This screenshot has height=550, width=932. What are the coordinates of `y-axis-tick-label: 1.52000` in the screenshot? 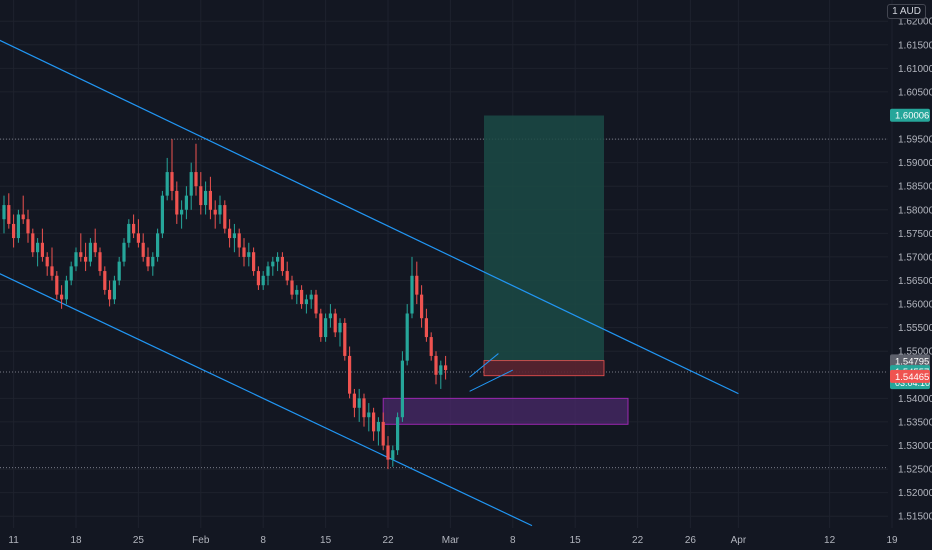 It's located at (915, 493).